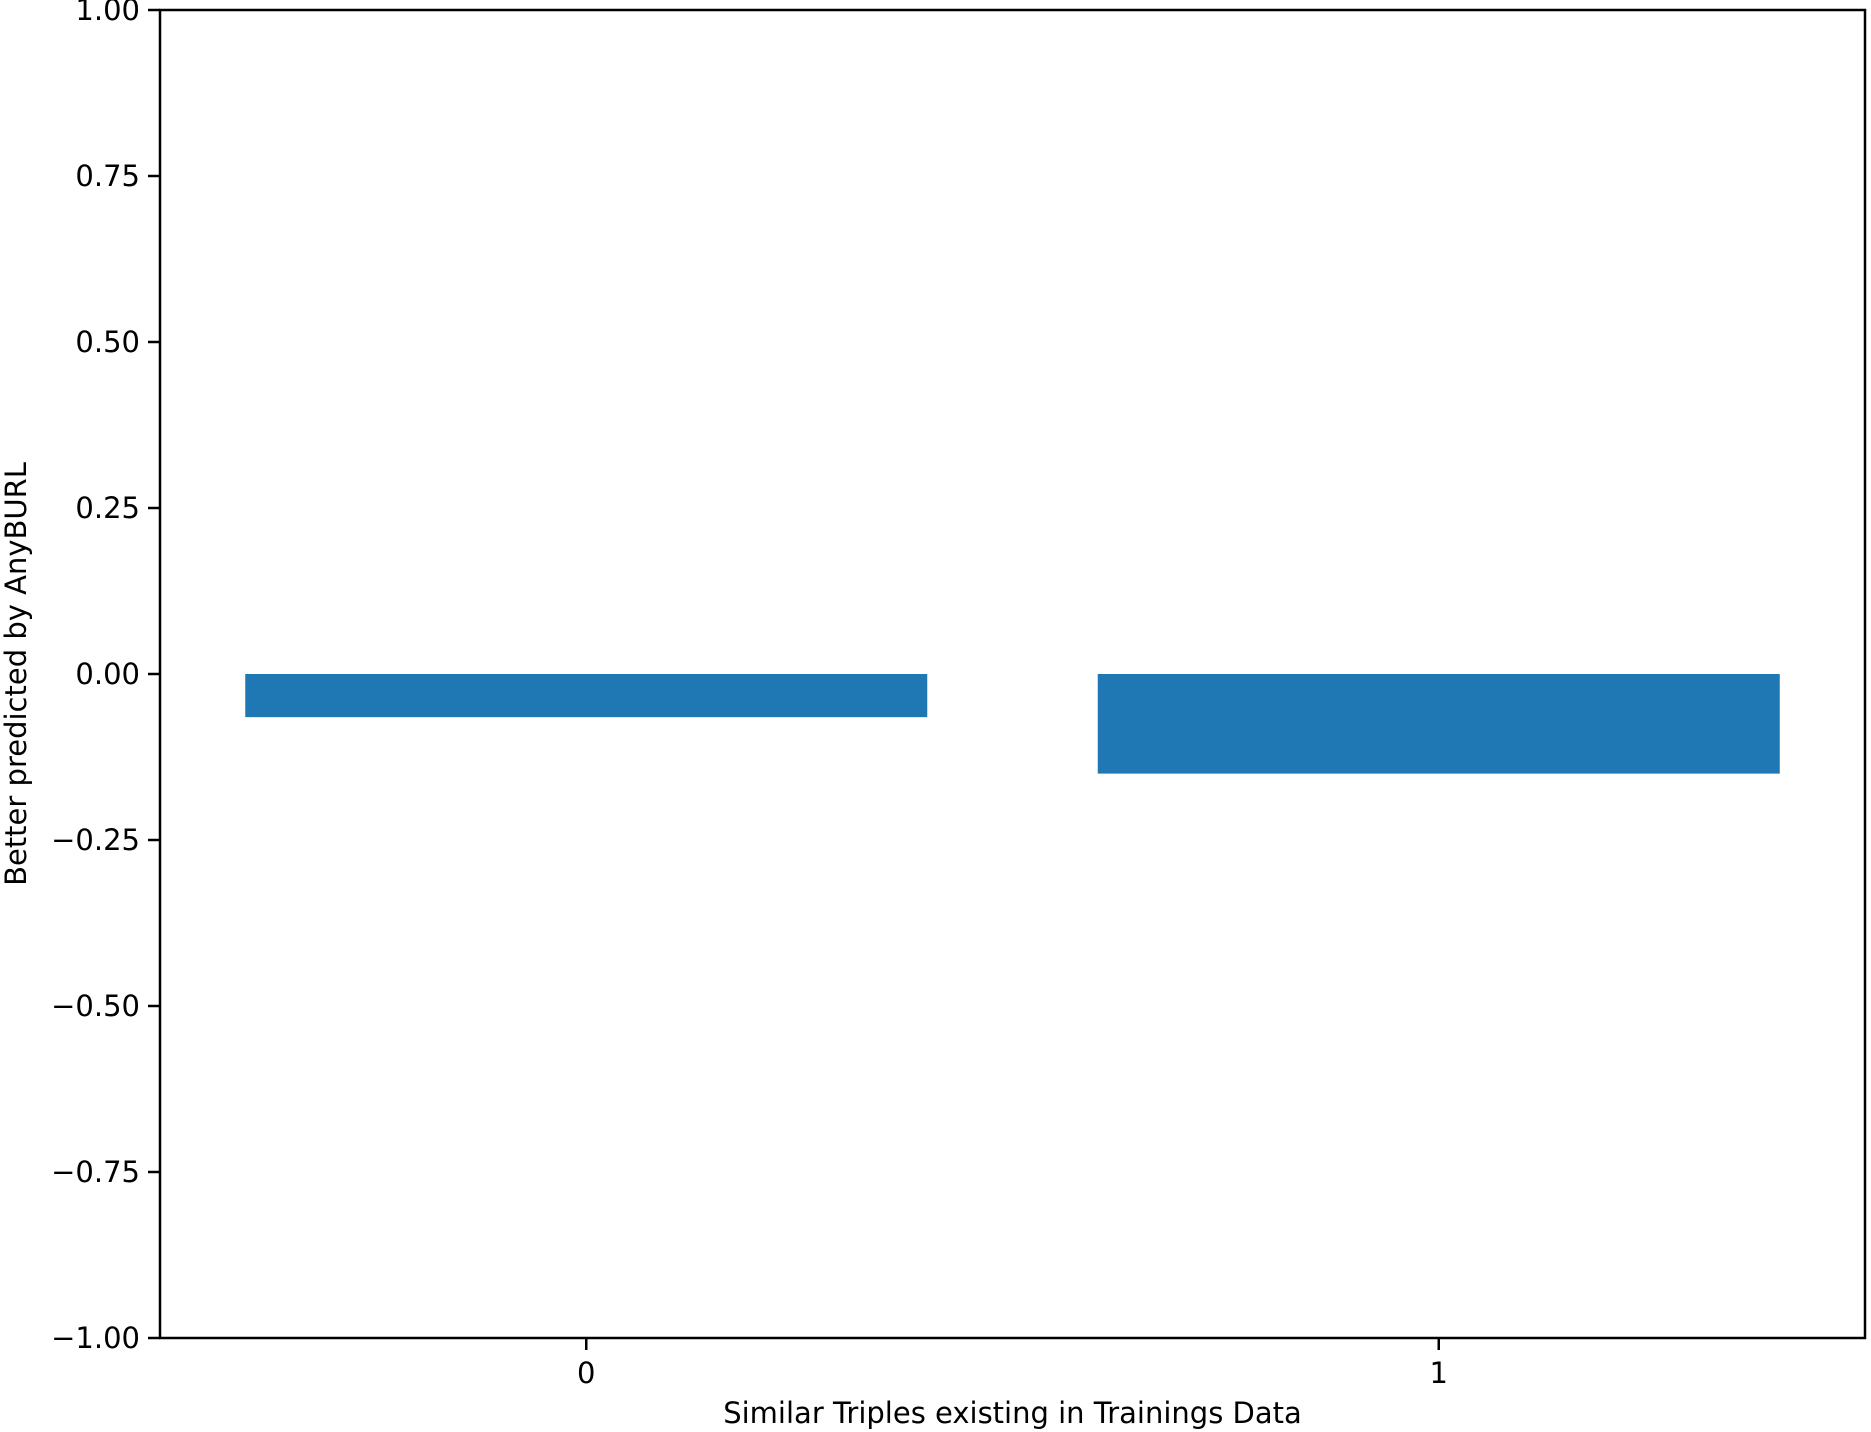 The width and height of the screenshot is (1871, 1432). Describe the element at coordinates (586, 1373) in the screenshot. I see `x-tick-label: 0` at that location.